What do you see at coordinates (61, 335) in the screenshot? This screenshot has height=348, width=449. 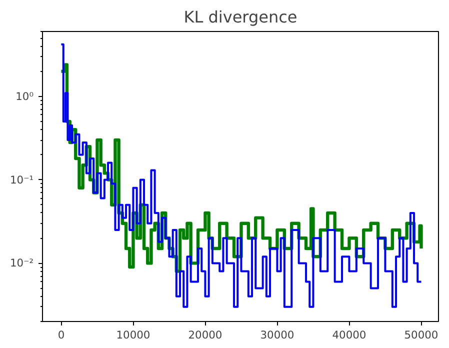 I see `x-tick-label: 0` at bounding box center [61, 335].